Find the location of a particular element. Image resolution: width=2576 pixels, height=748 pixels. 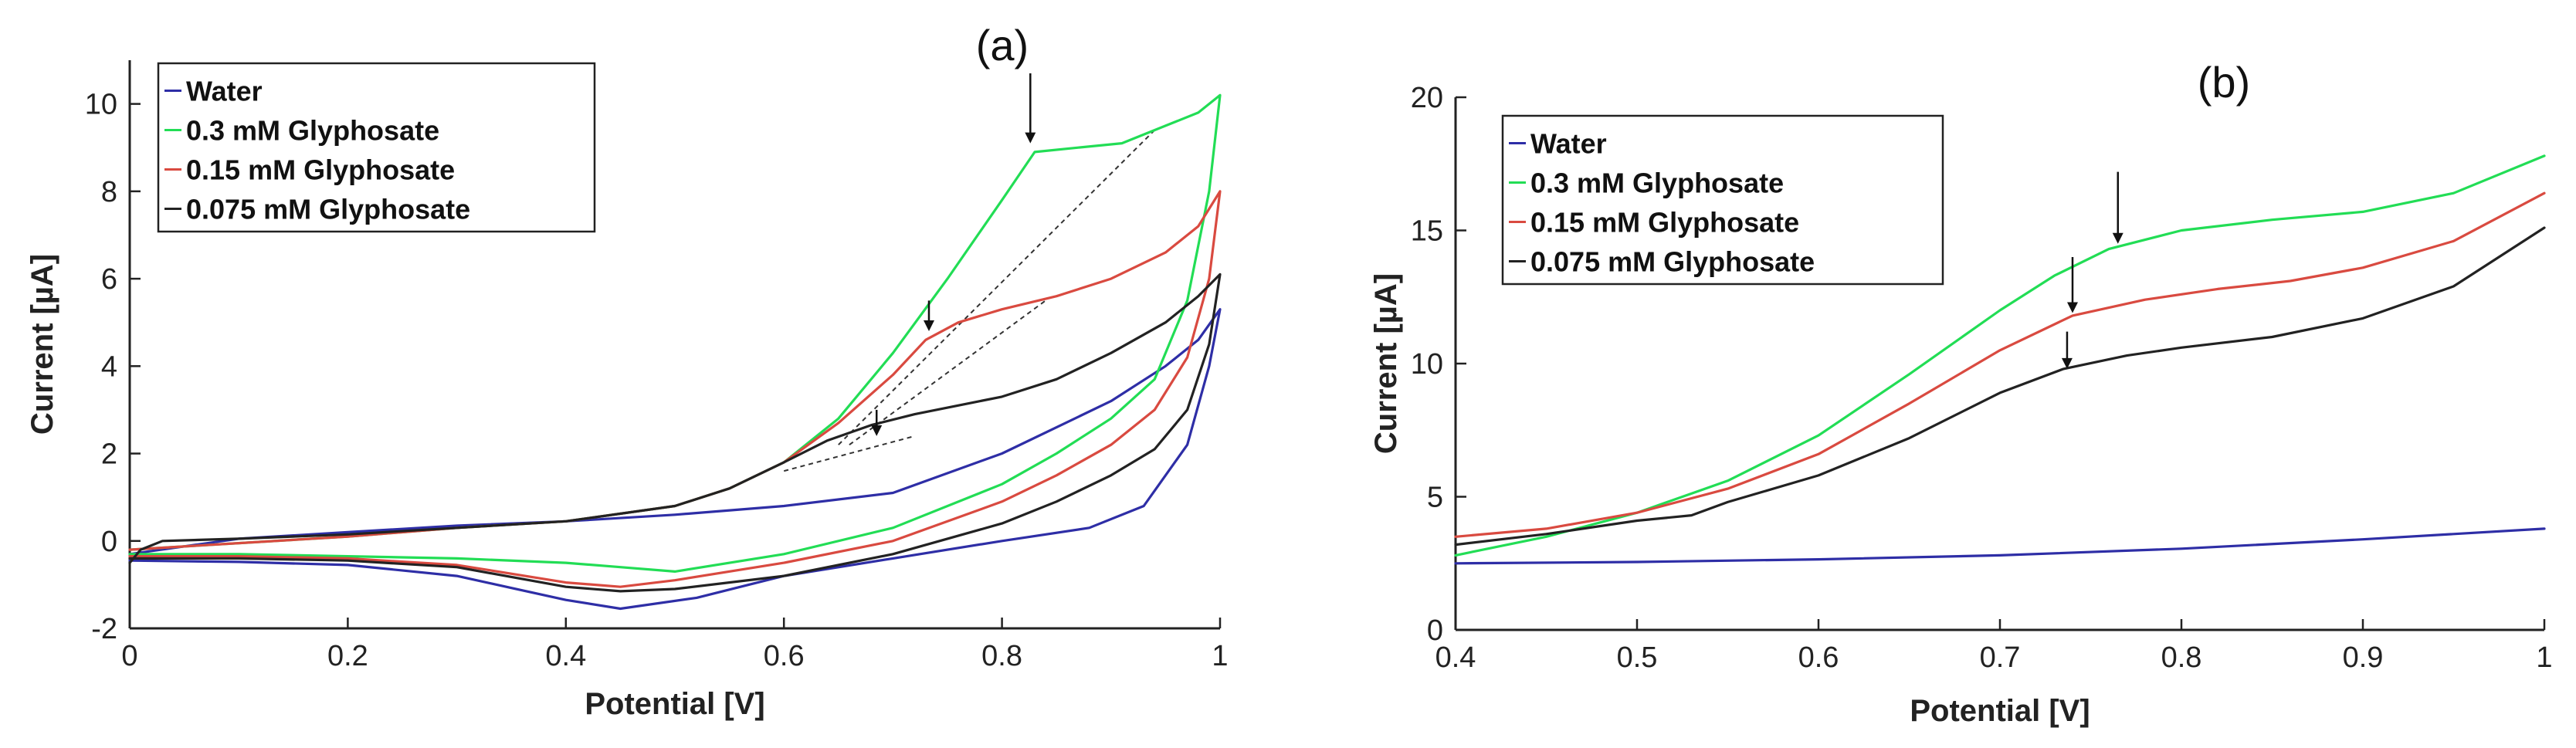

panel-b-y-tick-label: 5 is located at coordinates (1435, 498).